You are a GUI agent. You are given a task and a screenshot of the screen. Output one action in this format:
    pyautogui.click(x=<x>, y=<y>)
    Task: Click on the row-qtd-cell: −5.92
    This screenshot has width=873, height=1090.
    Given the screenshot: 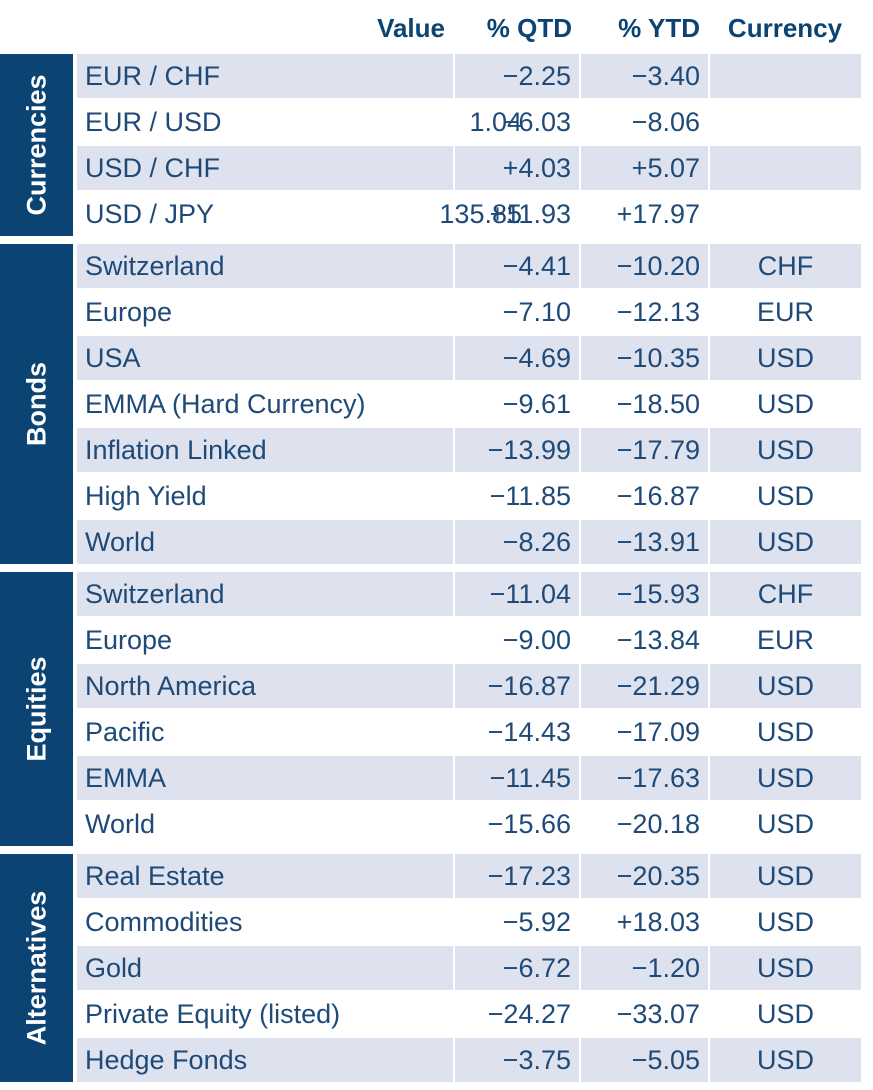 What is the action you would take?
    pyautogui.click(x=536, y=922)
    